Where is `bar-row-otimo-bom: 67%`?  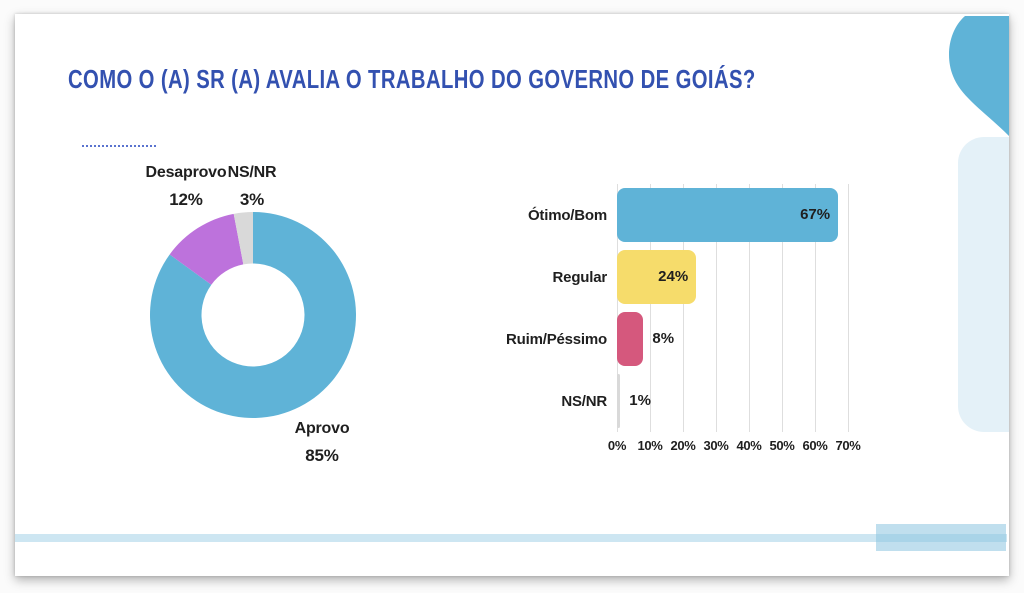
bar-row-otimo-bom: 67% is located at coordinates (732, 215).